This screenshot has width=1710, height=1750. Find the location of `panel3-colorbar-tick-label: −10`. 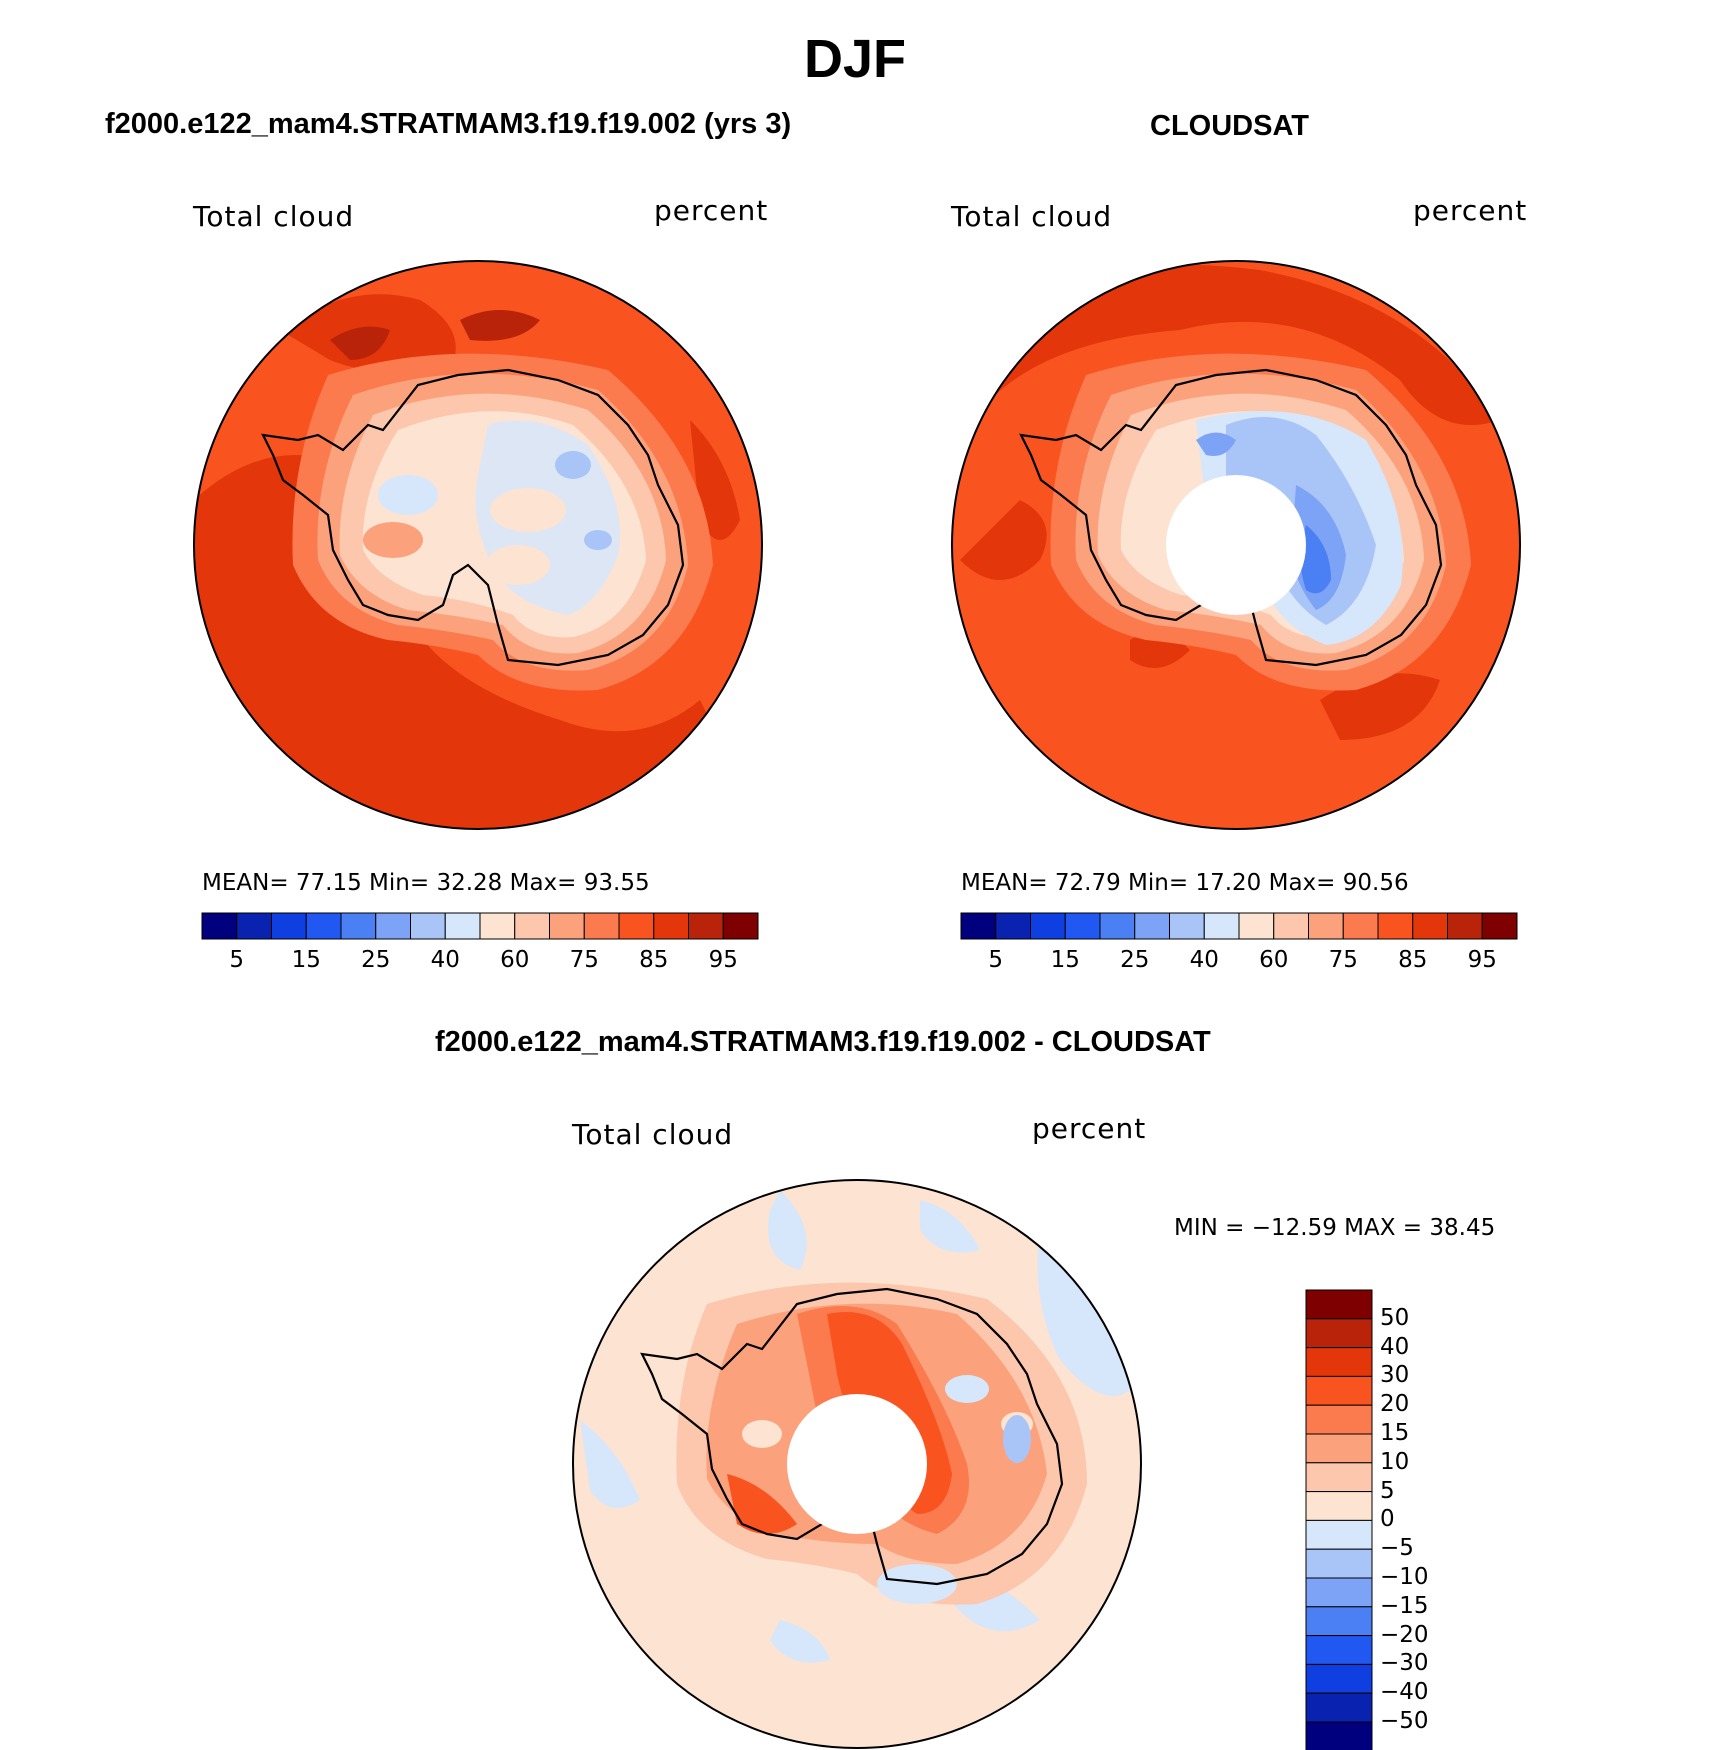

panel3-colorbar-tick-label: −10 is located at coordinates (1404, 1577).